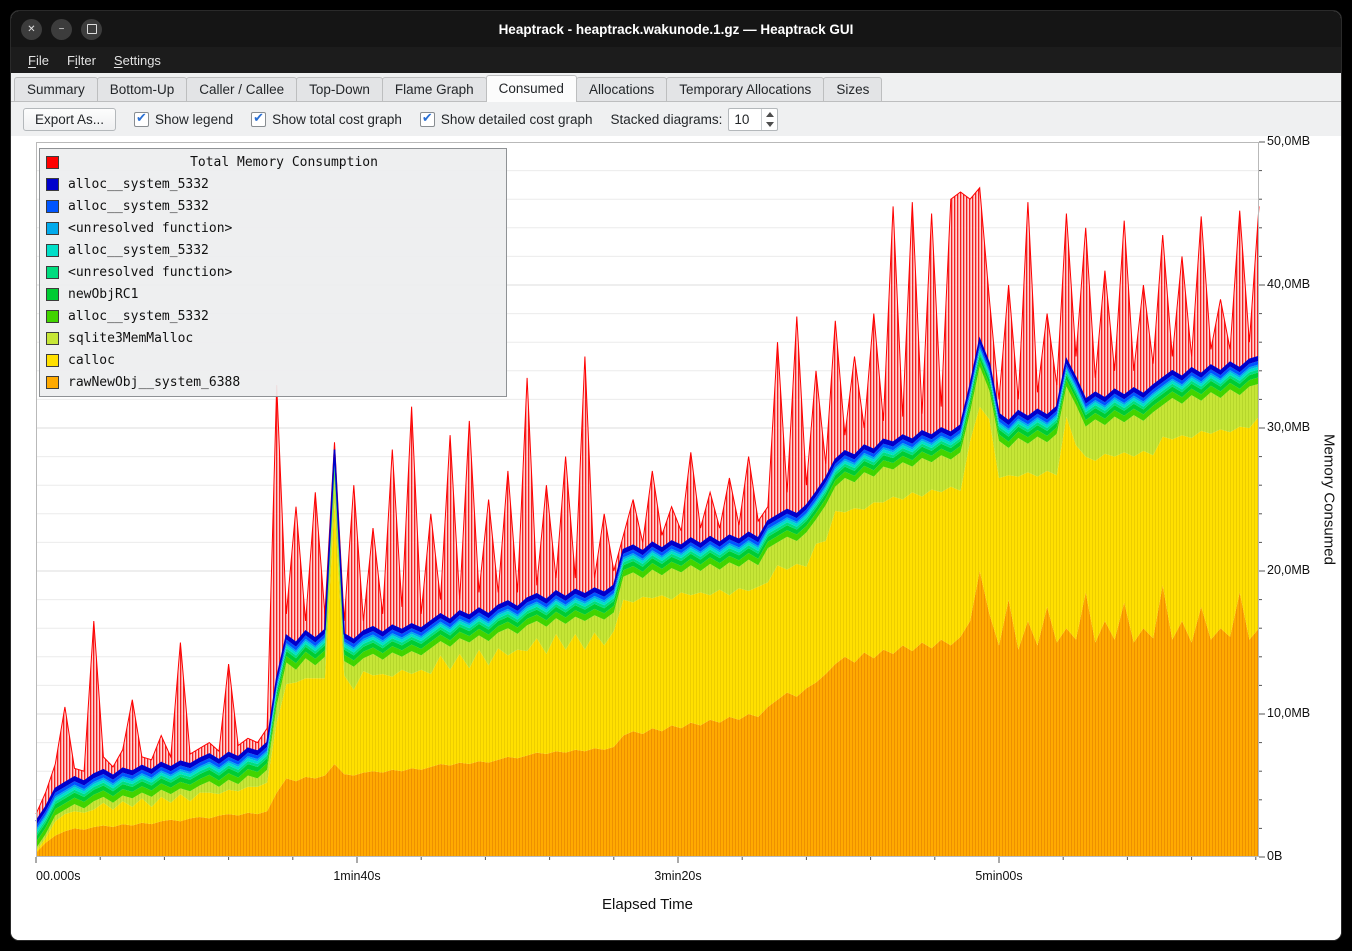 The height and width of the screenshot is (951, 1352). What do you see at coordinates (516, 119) in the screenshot?
I see `checkbox-label: Show detailed cost graph` at bounding box center [516, 119].